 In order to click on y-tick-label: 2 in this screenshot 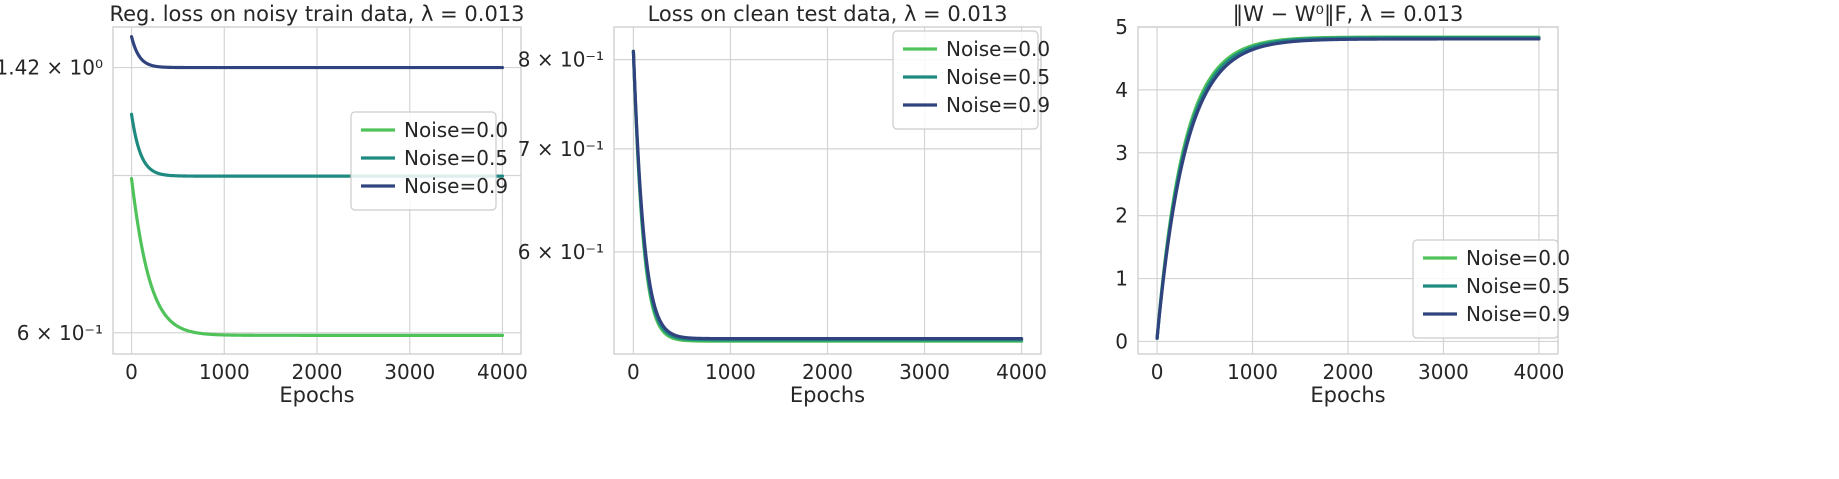, I will do `click(1121, 216)`.